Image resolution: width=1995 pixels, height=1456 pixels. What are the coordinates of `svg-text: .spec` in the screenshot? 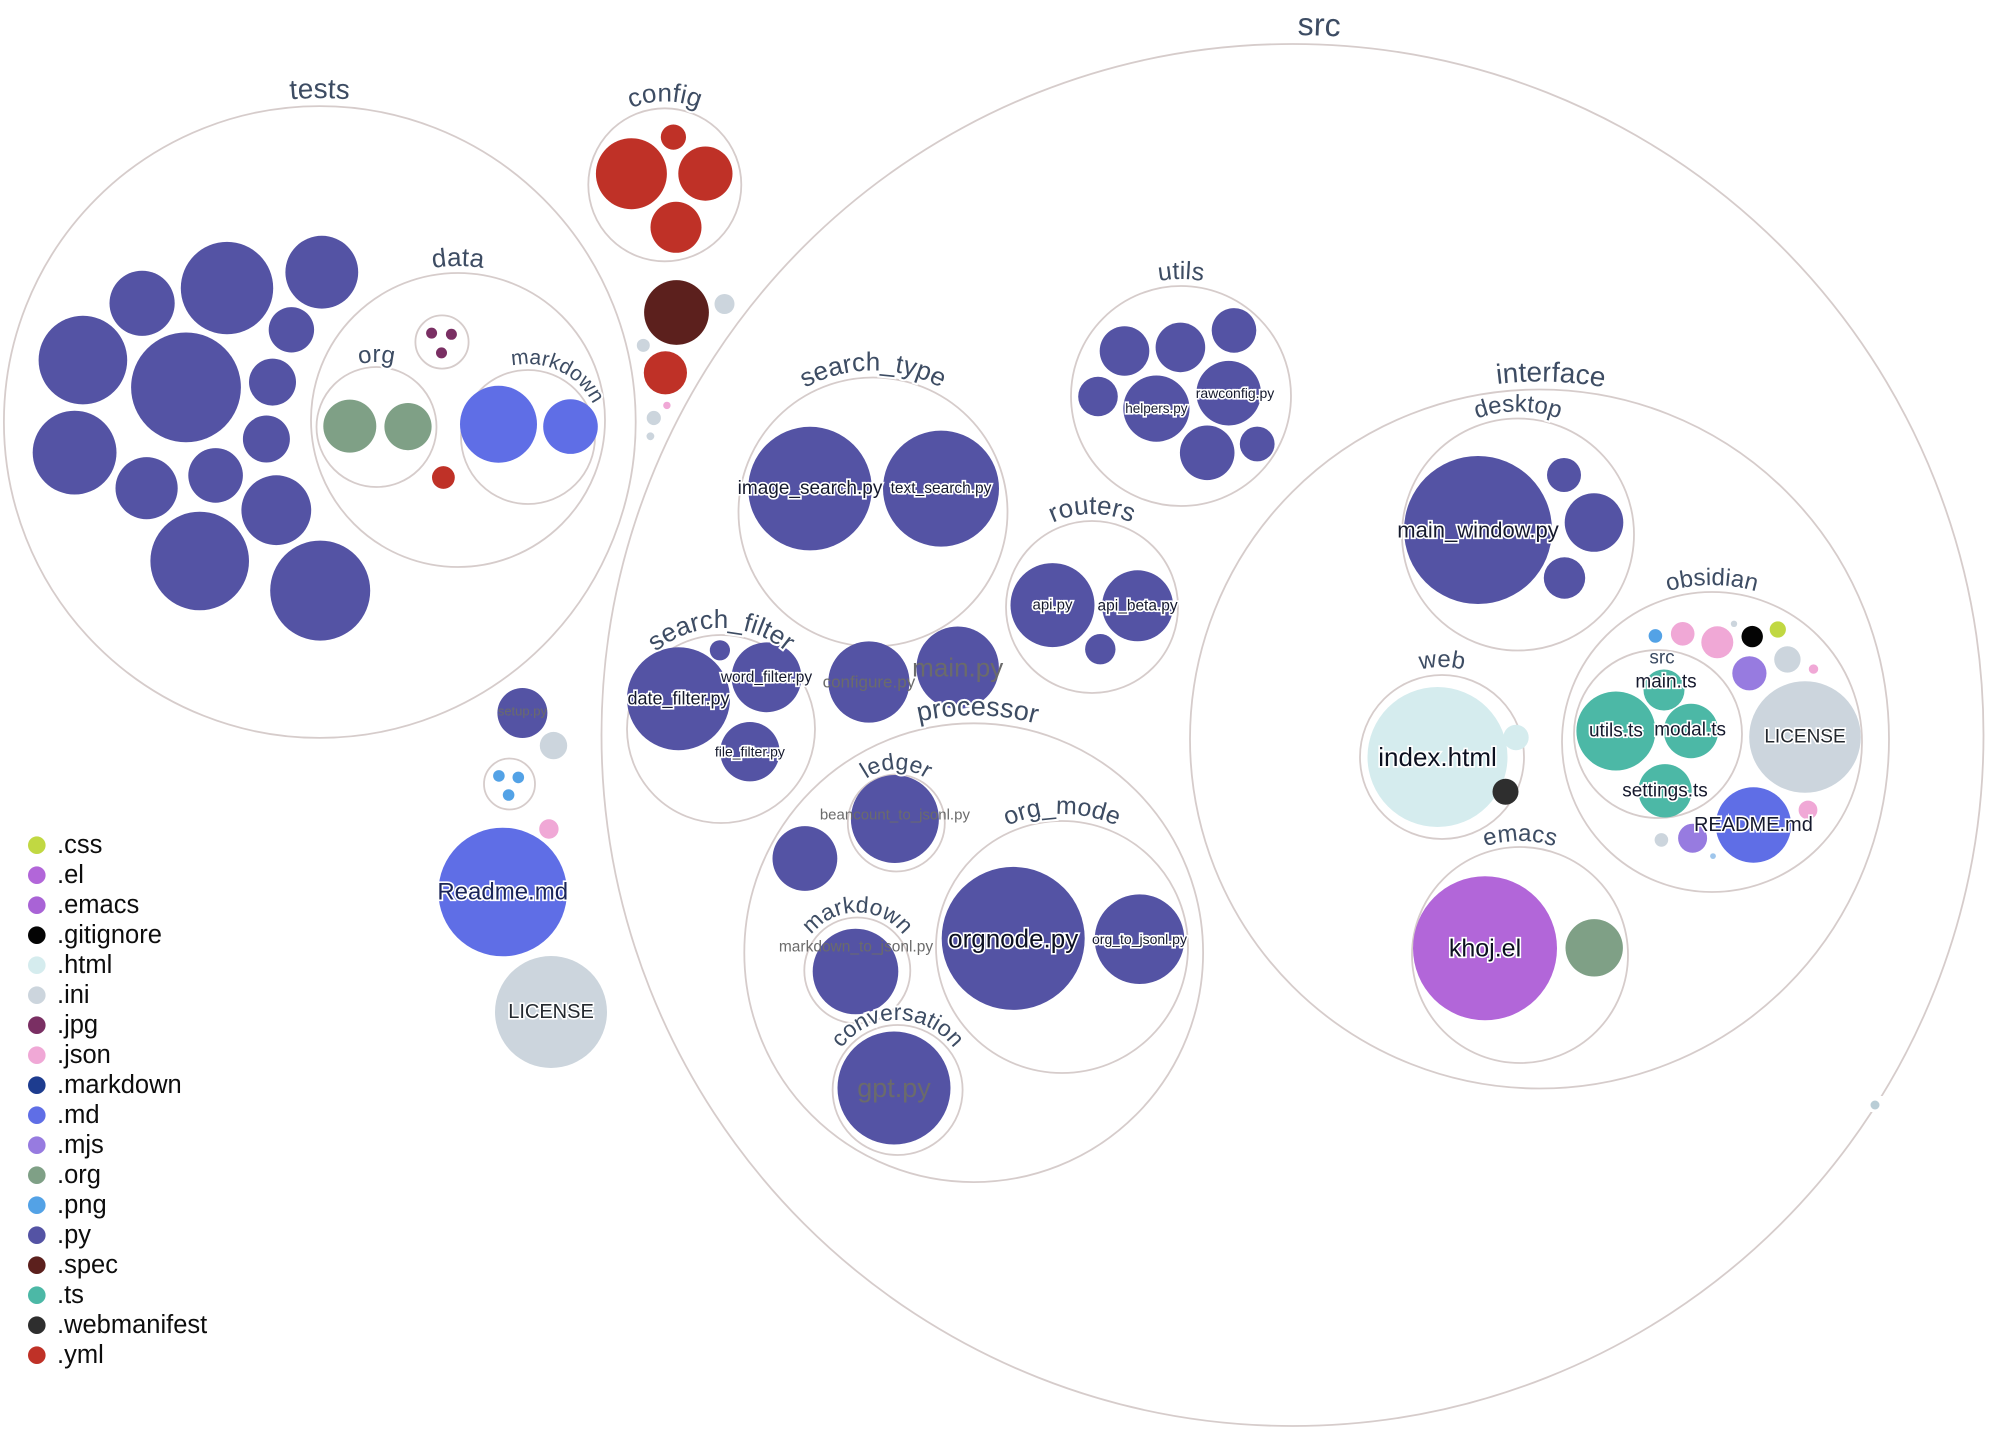 It's located at (87, 1265).